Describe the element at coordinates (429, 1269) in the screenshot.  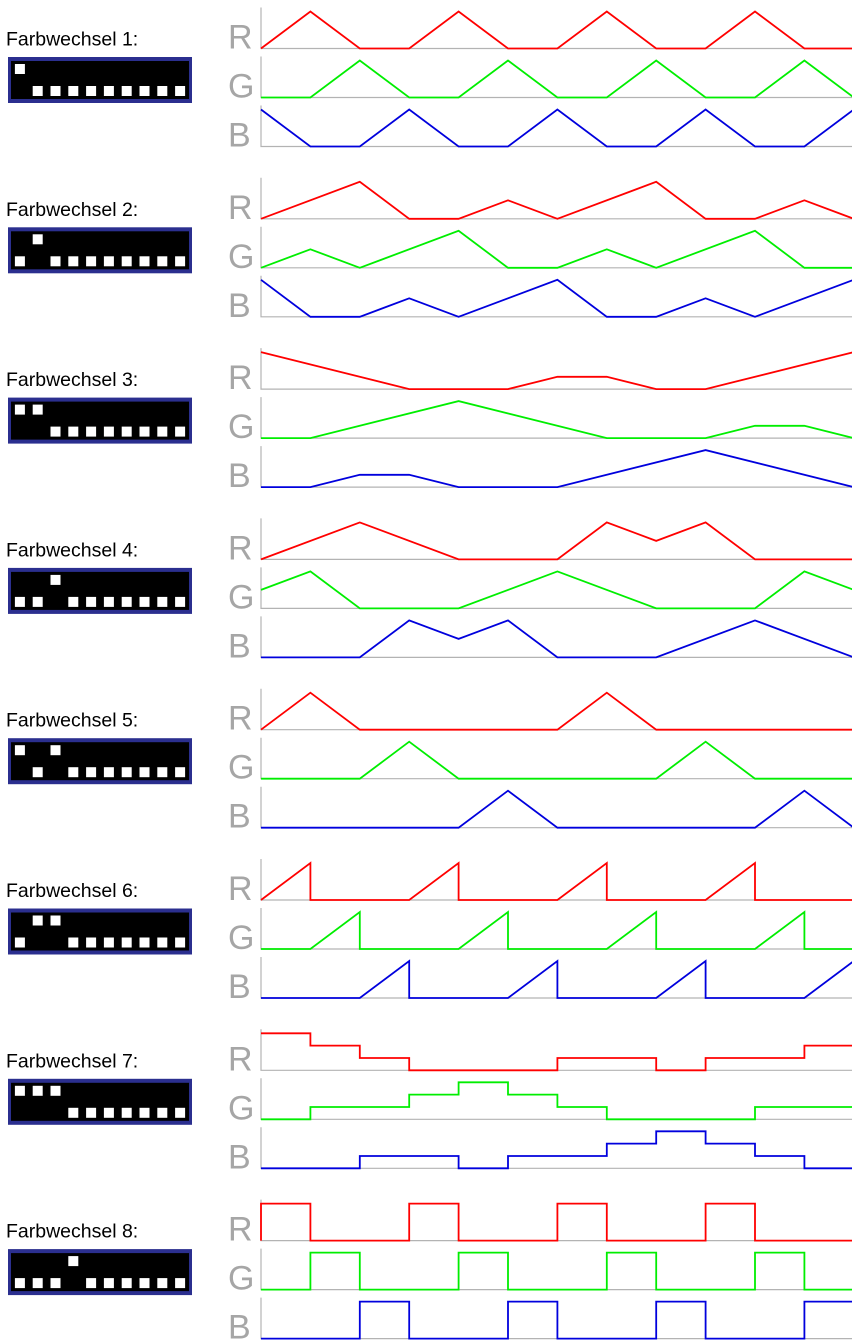
I see `program-8: Farbwechsel 8: RGB` at that location.